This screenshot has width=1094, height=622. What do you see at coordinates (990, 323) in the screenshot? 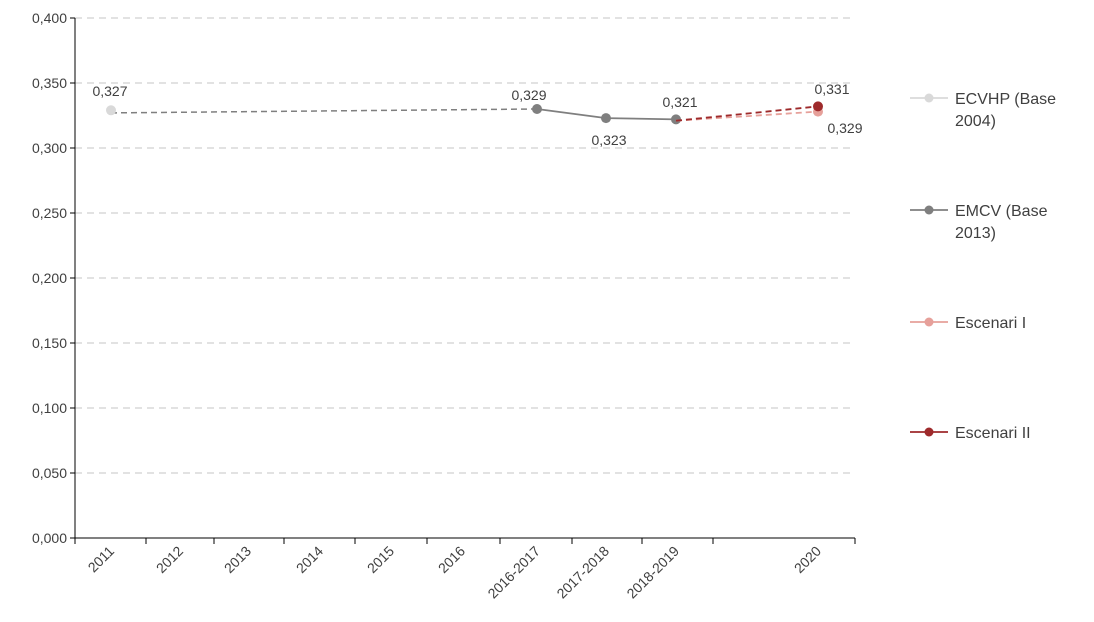
I see `legend-label: Escenari I` at bounding box center [990, 323].